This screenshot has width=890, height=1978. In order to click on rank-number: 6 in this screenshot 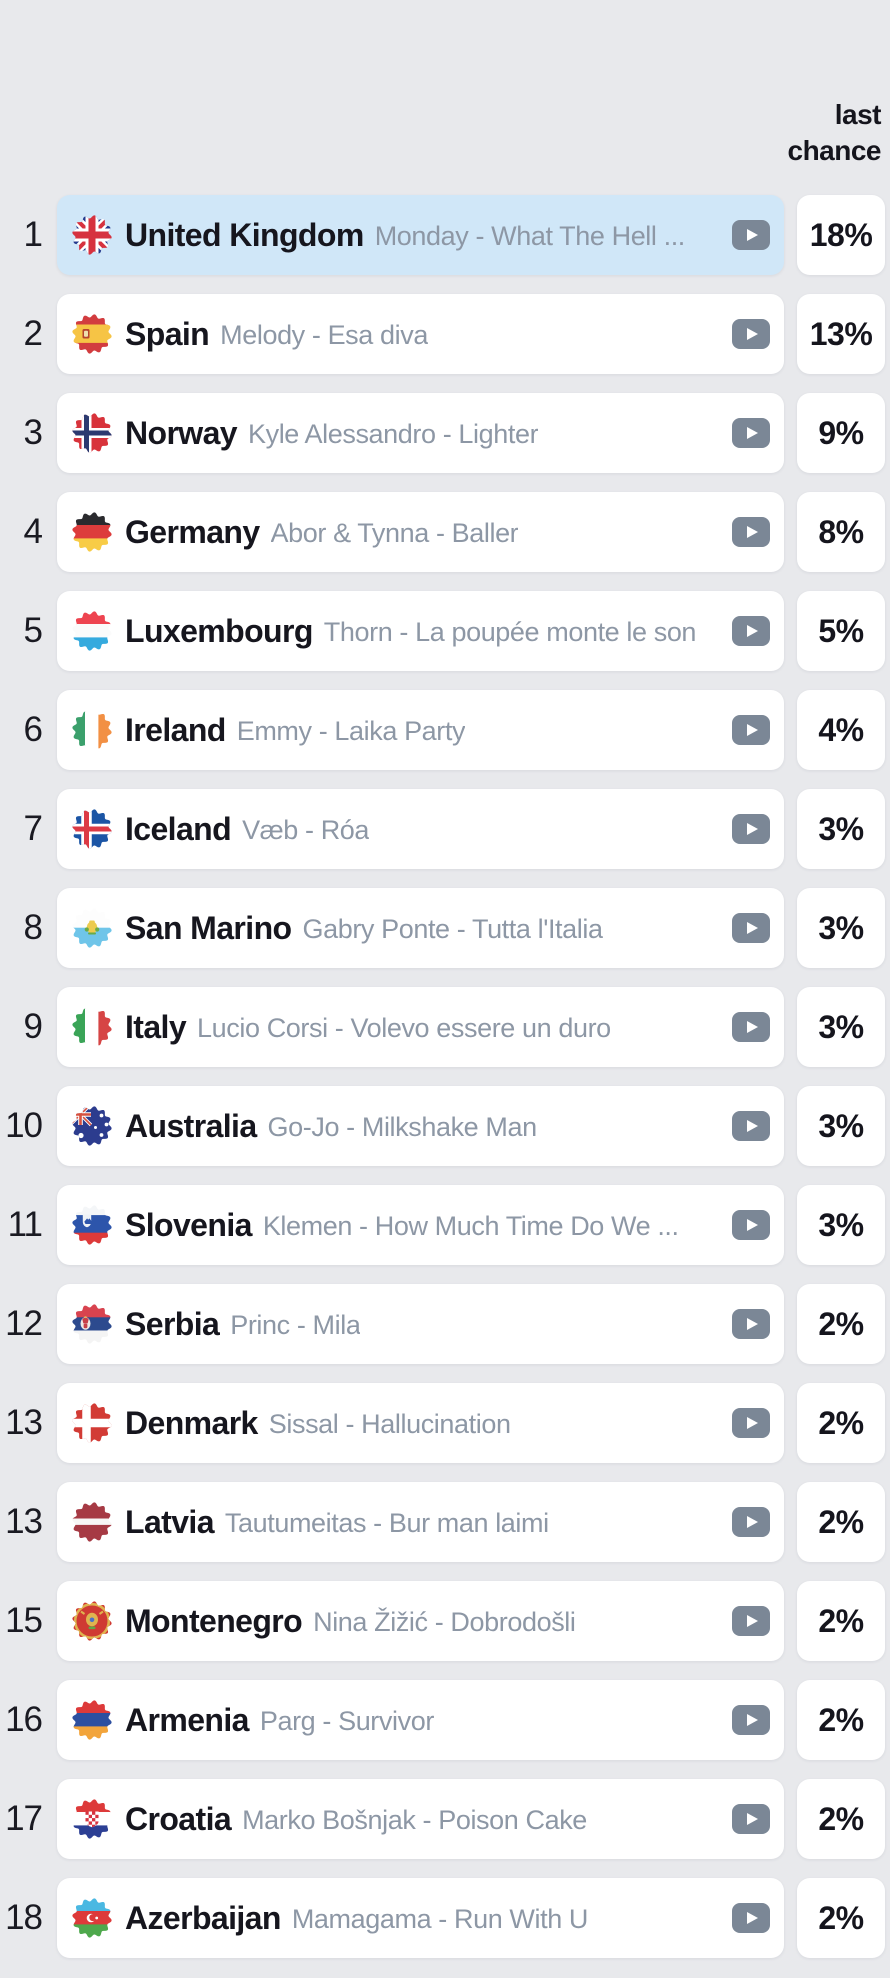, I will do `click(33, 729)`.